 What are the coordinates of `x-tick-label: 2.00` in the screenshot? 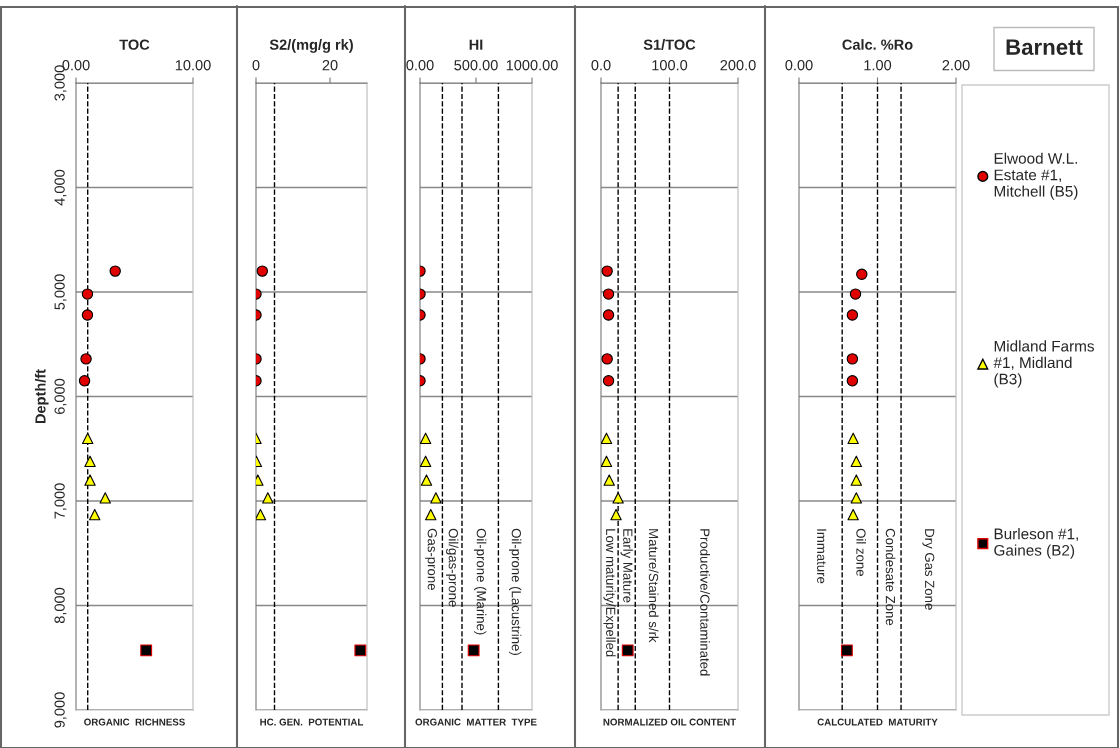 It's located at (956, 65).